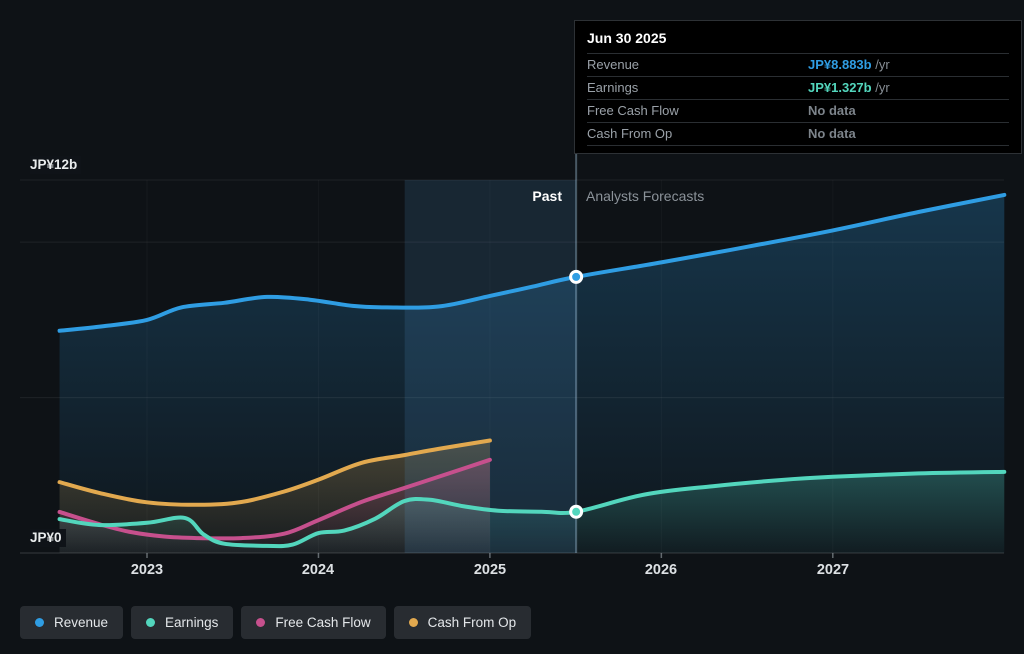  What do you see at coordinates (613, 87) in the screenshot?
I see `tooltip-label: Earnings` at bounding box center [613, 87].